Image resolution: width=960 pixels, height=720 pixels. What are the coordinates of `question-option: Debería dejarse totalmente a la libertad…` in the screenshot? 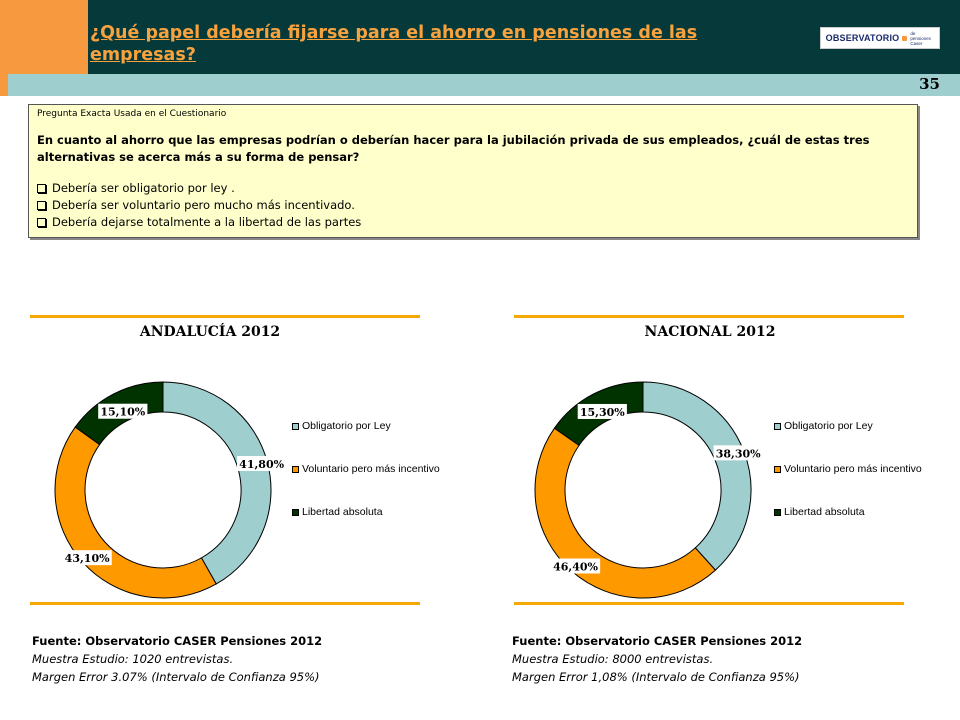 It's located at (473, 222).